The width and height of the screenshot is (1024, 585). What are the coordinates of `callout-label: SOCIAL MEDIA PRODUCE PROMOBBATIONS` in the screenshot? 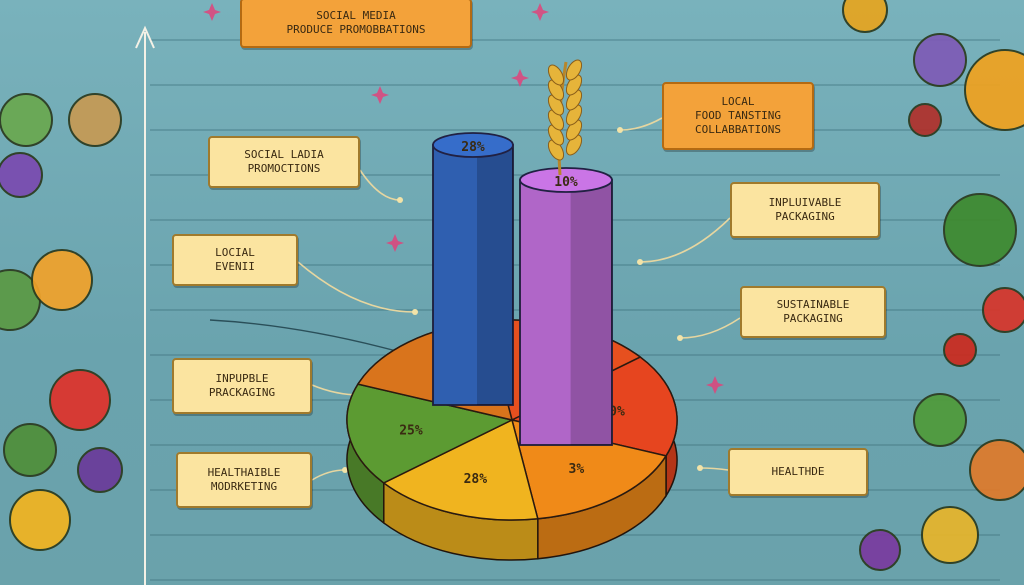 It's located at (356, 24).